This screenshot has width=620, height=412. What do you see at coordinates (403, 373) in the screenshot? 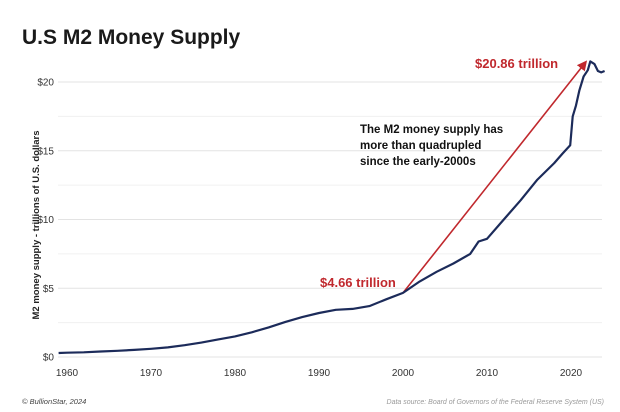
I see `x-tick-label: 2000` at bounding box center [403, 373].